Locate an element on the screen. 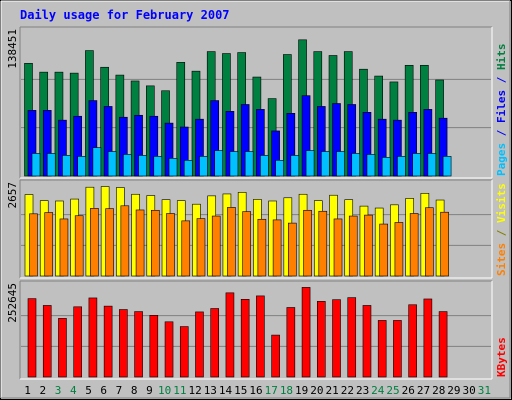 This screenshot has height=400, width=512. x-tick-label: 8 is located at coordinates (134, 390).